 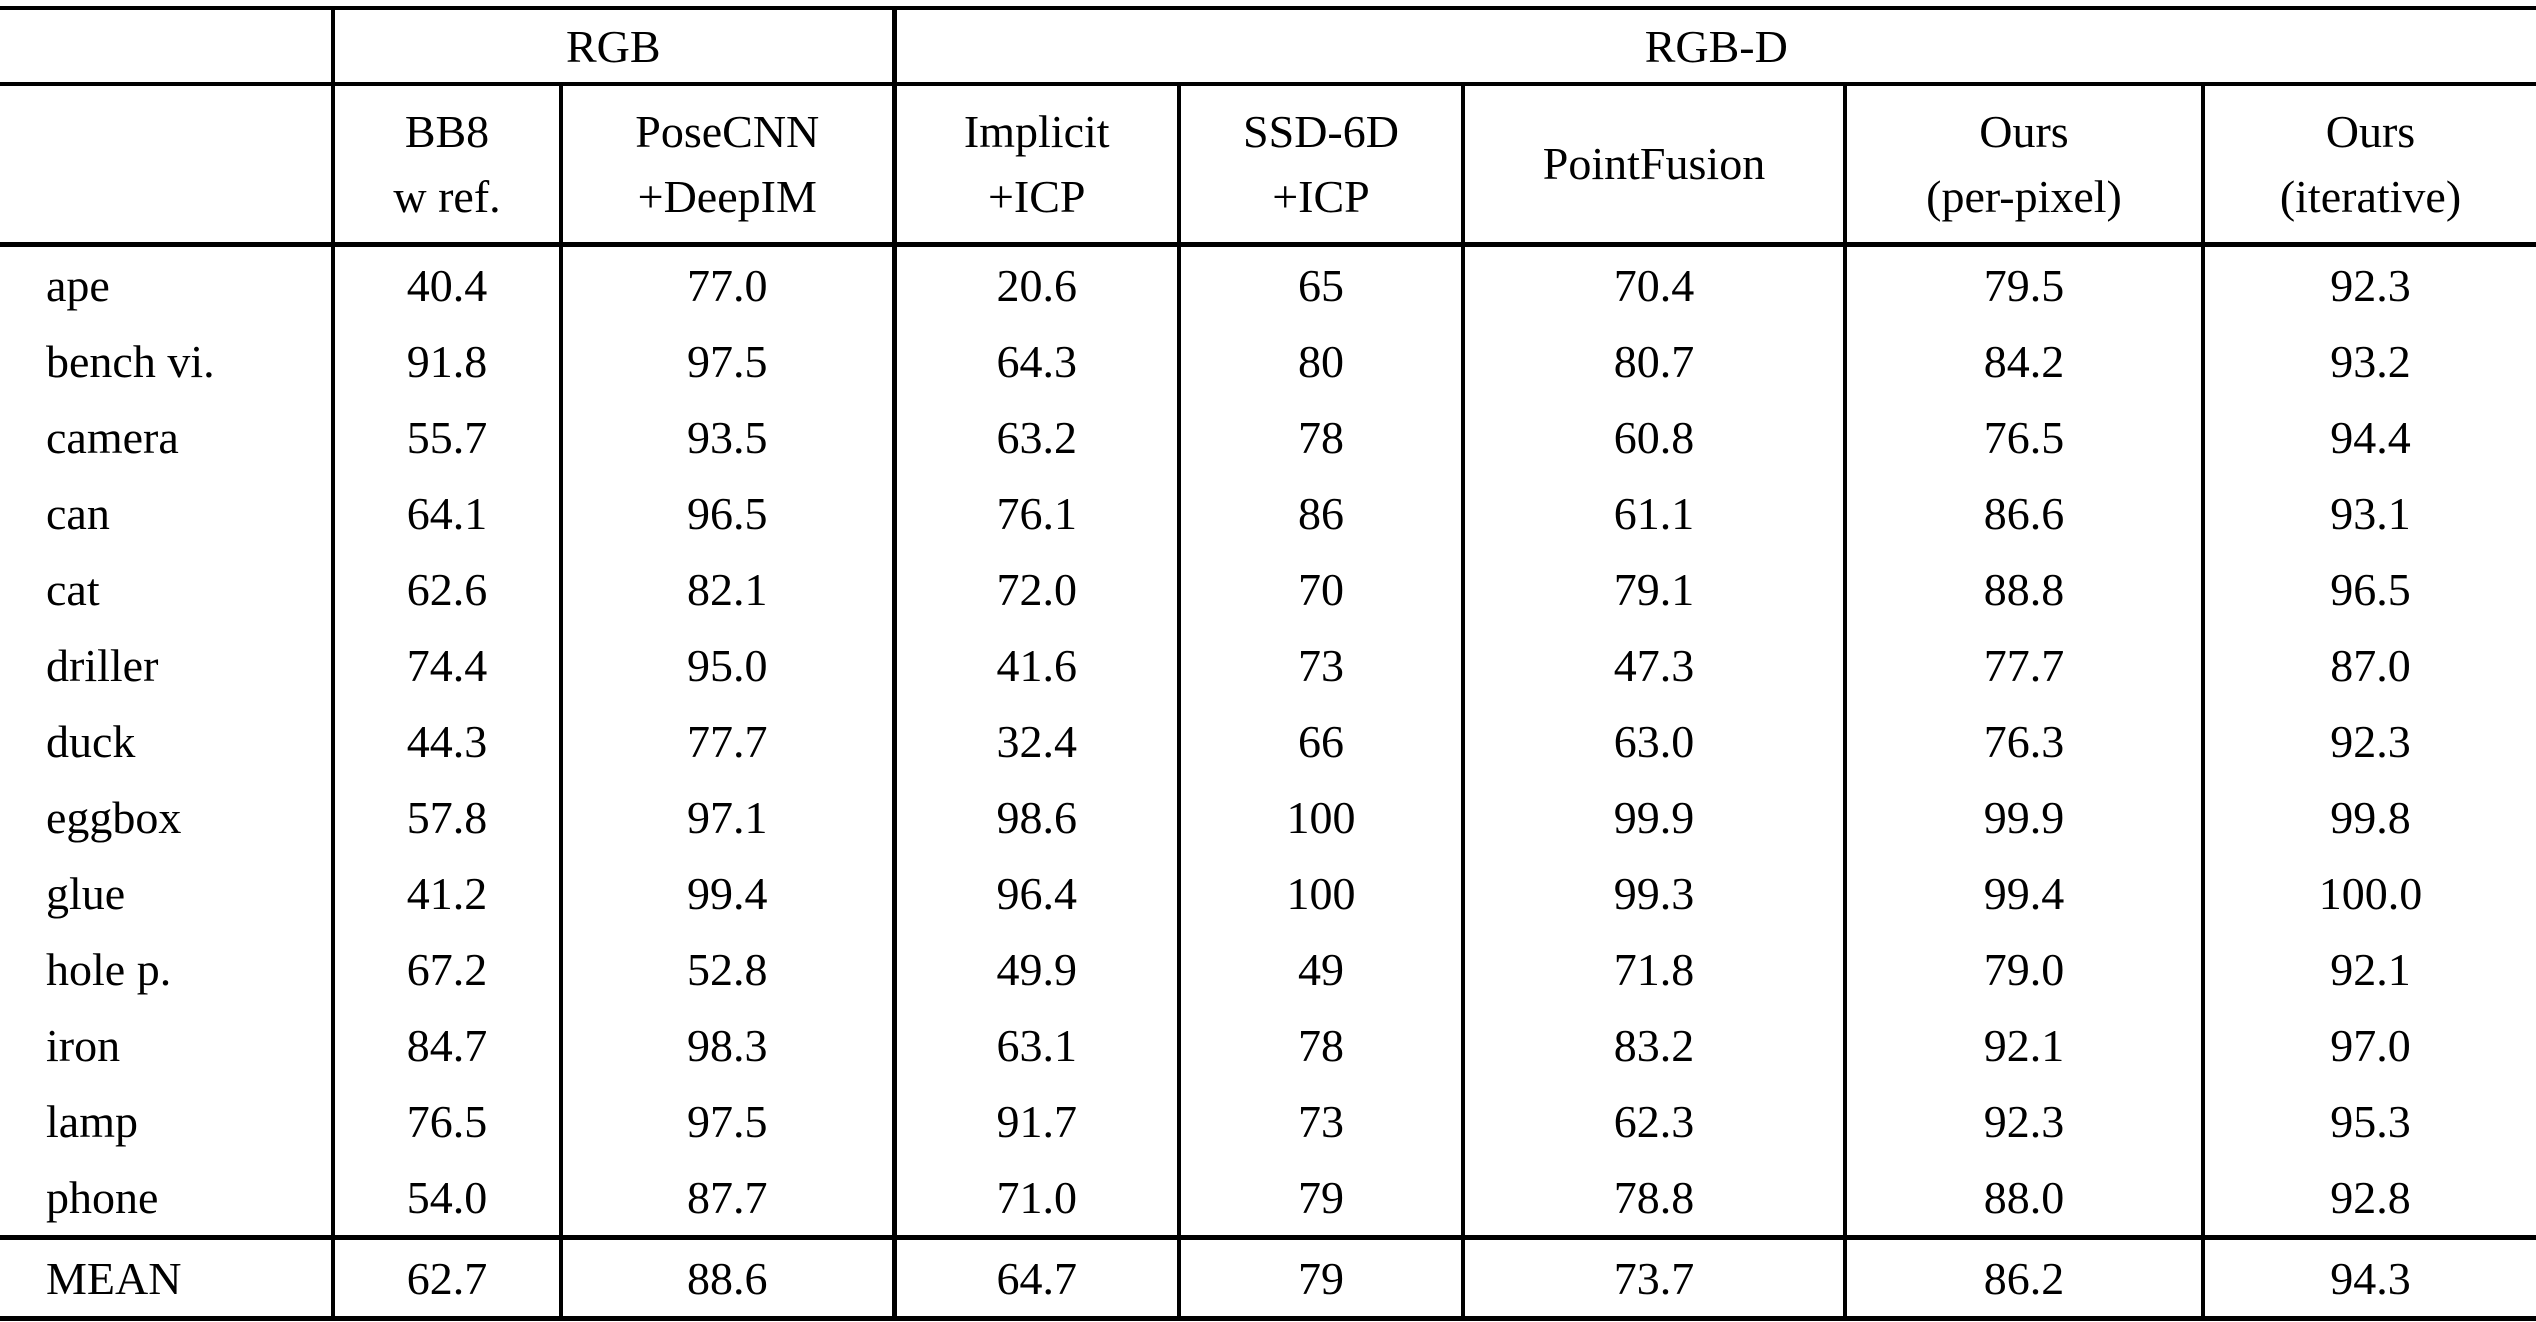 I want to click on value-cell: 61.1, so click(x=1655, y=513).